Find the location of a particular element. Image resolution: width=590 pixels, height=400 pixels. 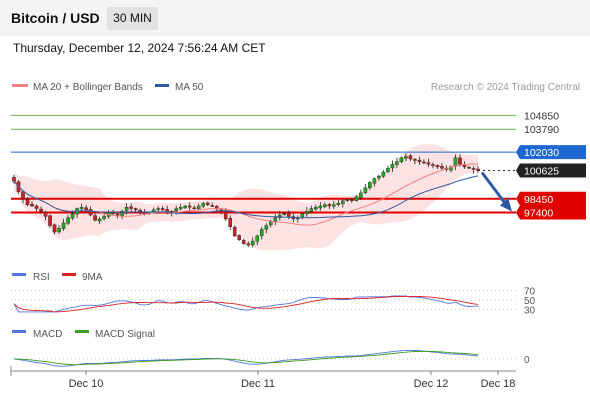

rsi-ma-line is located at coordinates (246, 304).